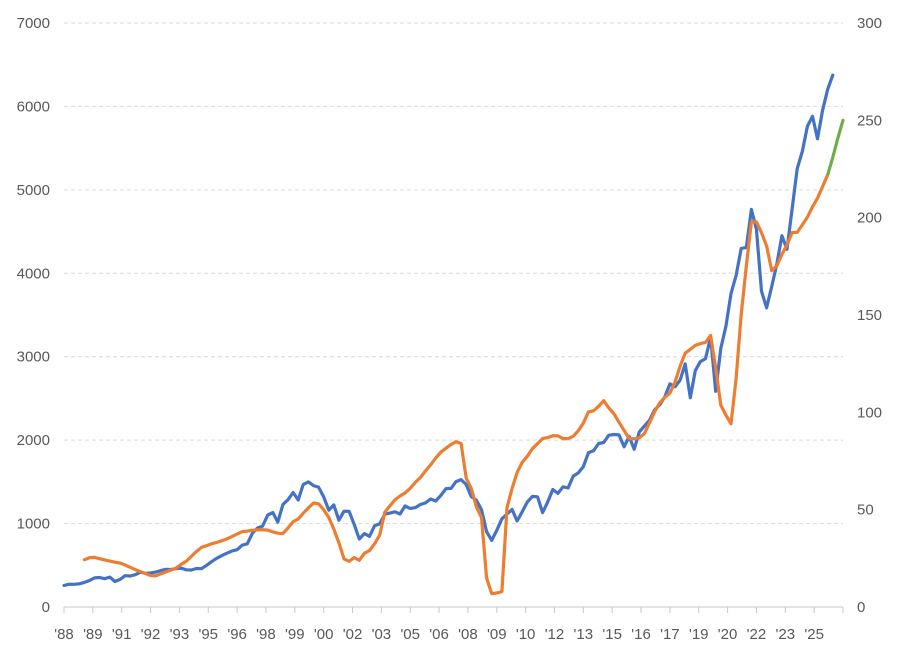 The image size is (899, 657). Describe the element at coordinates (64, 634) in the screenshot. I see `x-axis-label: '88` at that location.